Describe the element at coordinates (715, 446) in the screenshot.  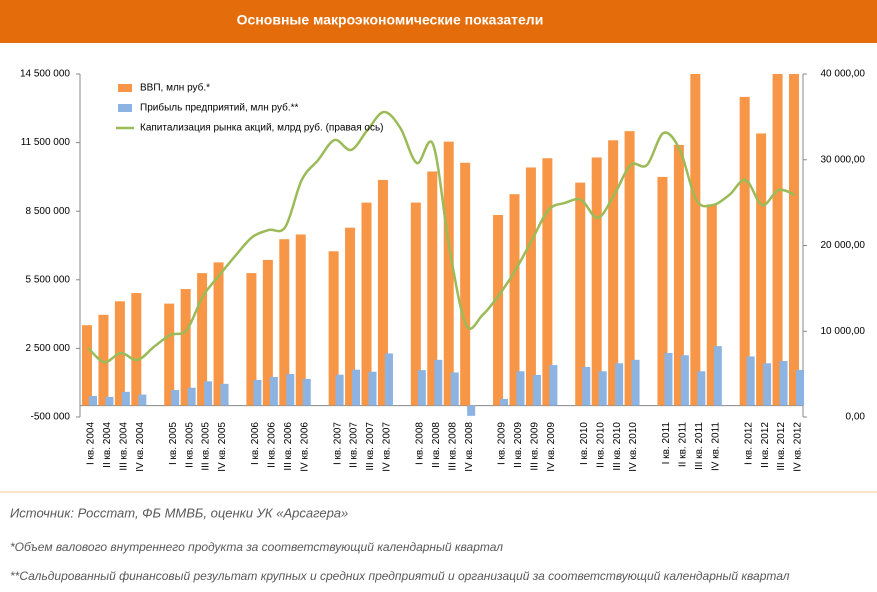
I see `x-tick-label: IV кв. 2011` at that location.